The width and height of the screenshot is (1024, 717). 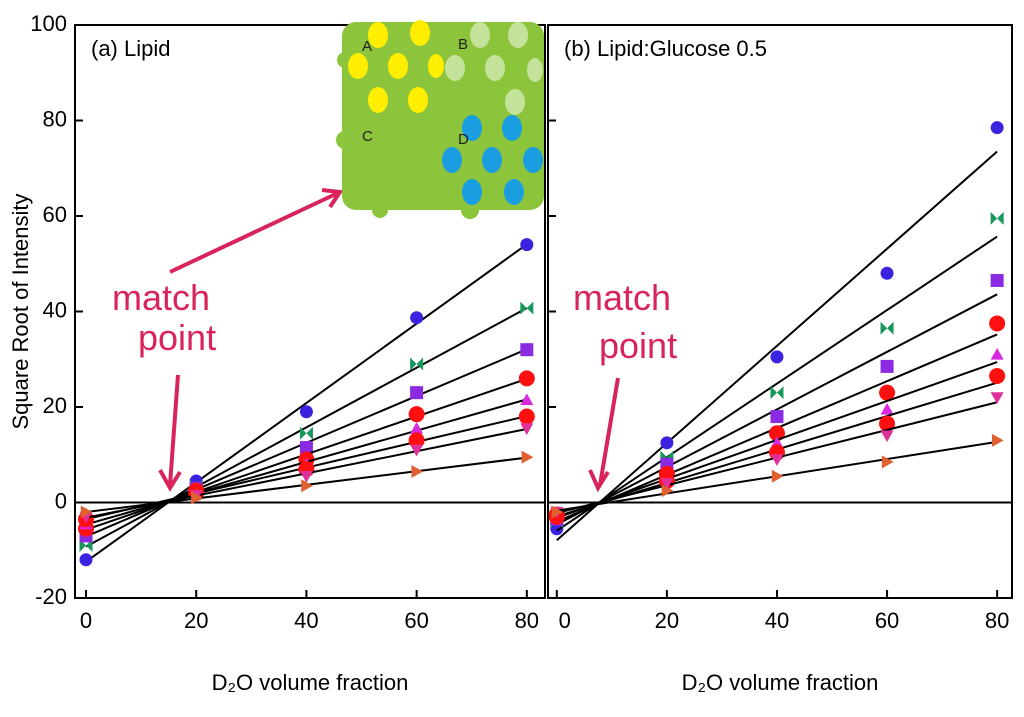 What do you see at coordinates (463, 44) in the screenshot?
I see `inset-label: B` at bounding box center [463, 44].